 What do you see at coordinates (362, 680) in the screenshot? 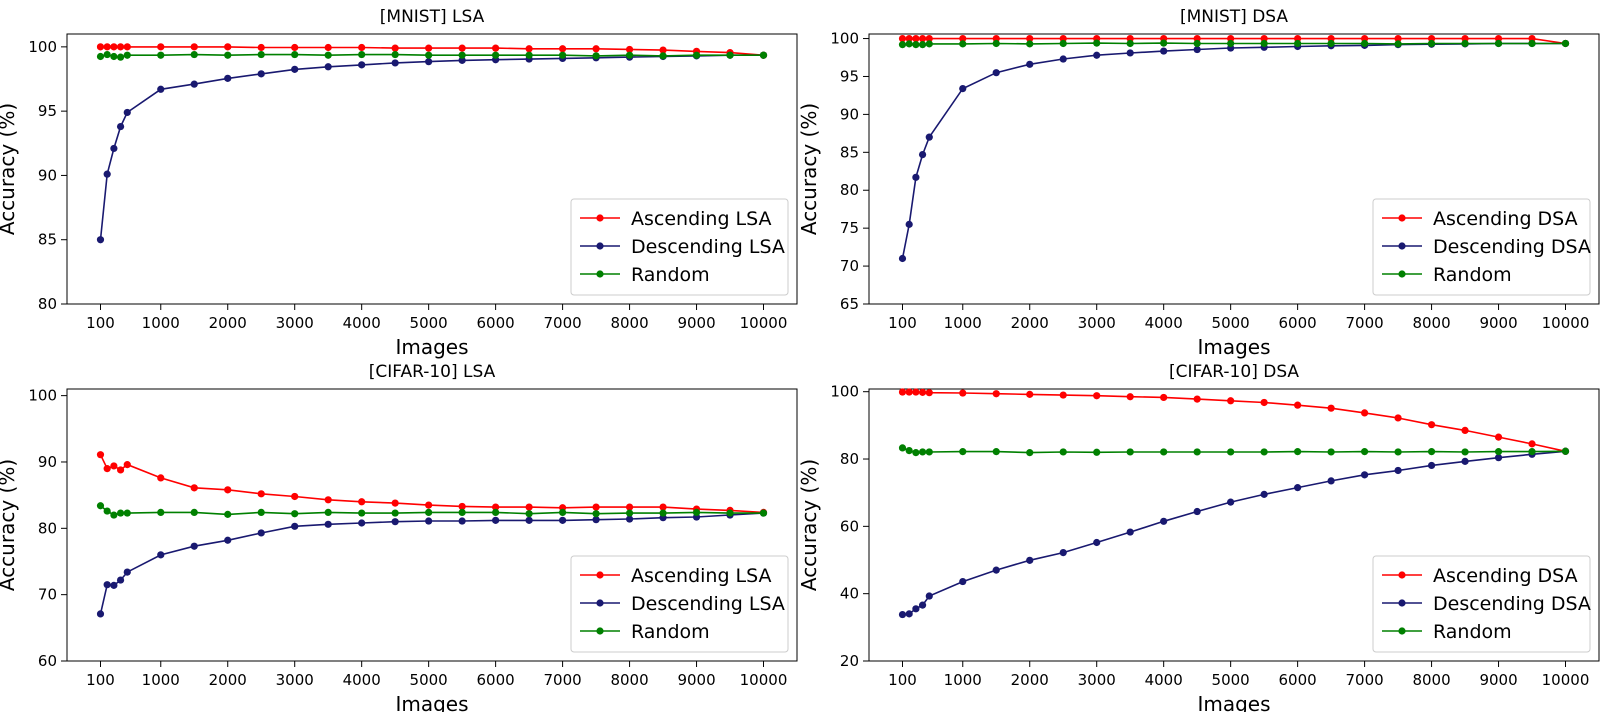
I see `x-tick-label: 4000` at bounding box center [362, 680].